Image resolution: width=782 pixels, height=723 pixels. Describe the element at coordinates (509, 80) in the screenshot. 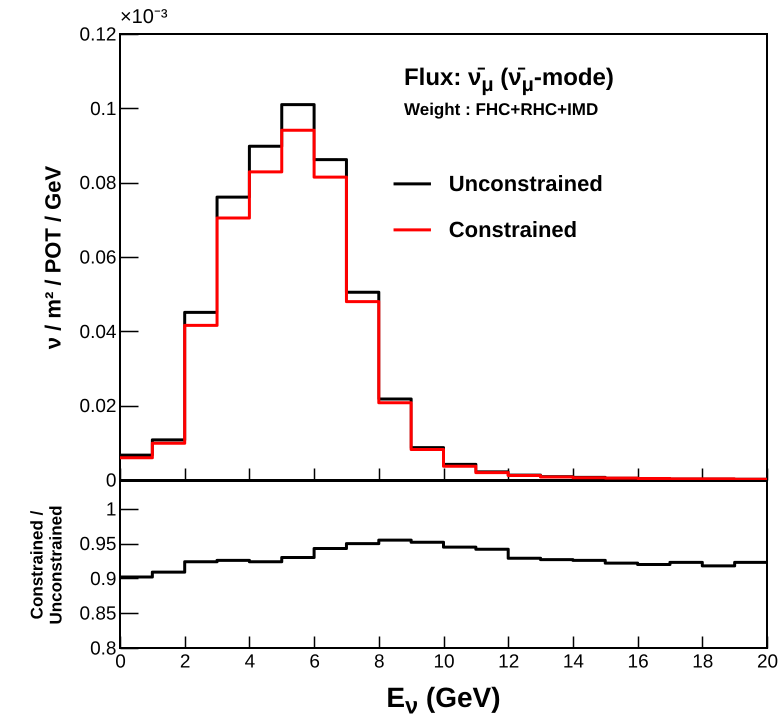

I see `annotation: Flux: ν̄$_{μ}$ (ν̄$_{μ}$-mode)` at that location.